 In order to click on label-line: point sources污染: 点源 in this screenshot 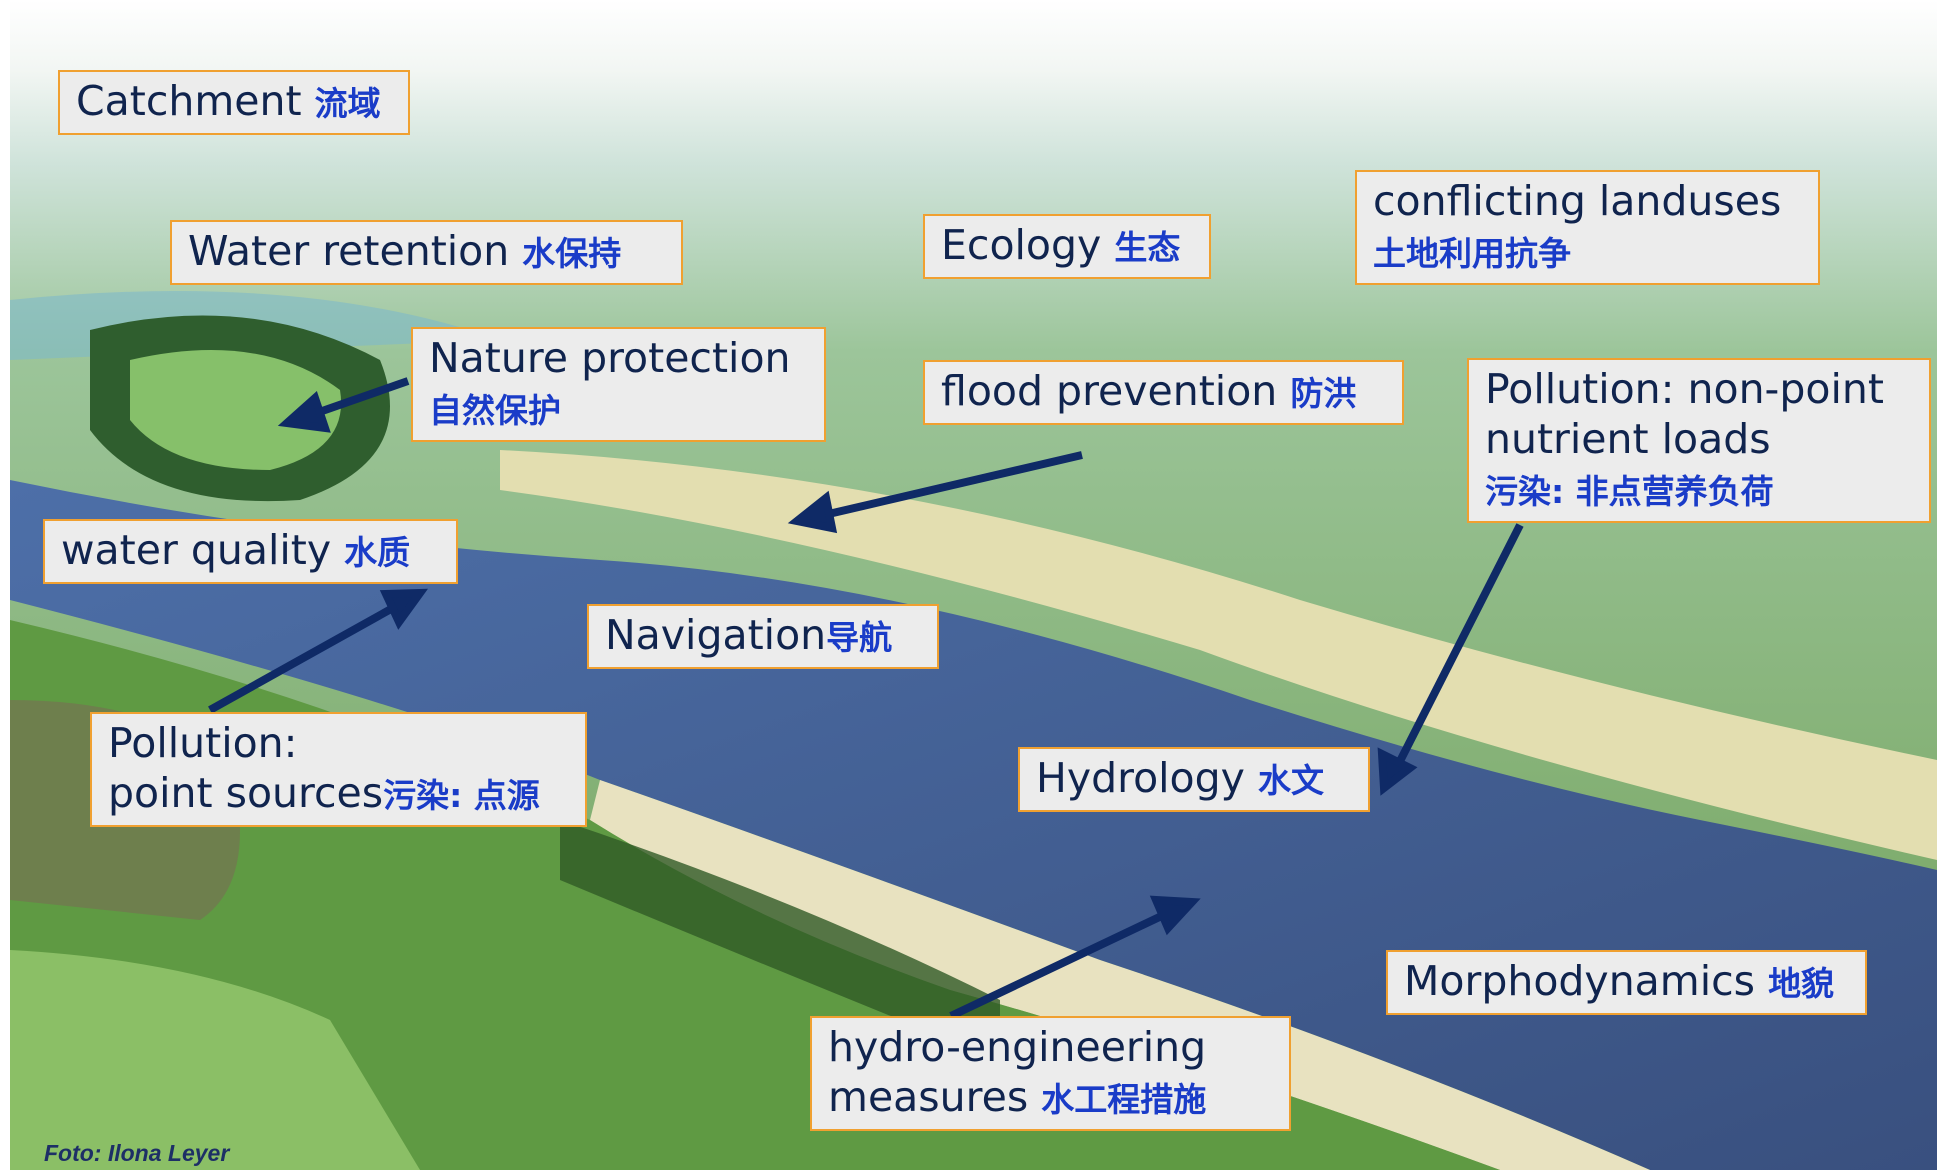, I will do `click(338, 794)`.